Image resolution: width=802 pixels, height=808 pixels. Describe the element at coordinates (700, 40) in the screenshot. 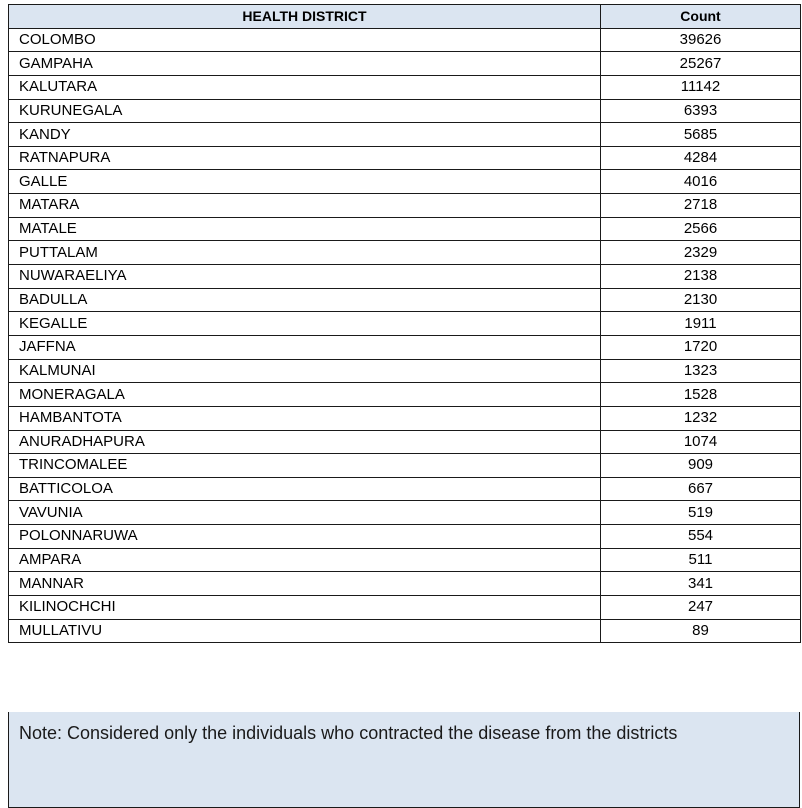

I see `count-cell: 39626` at that location.